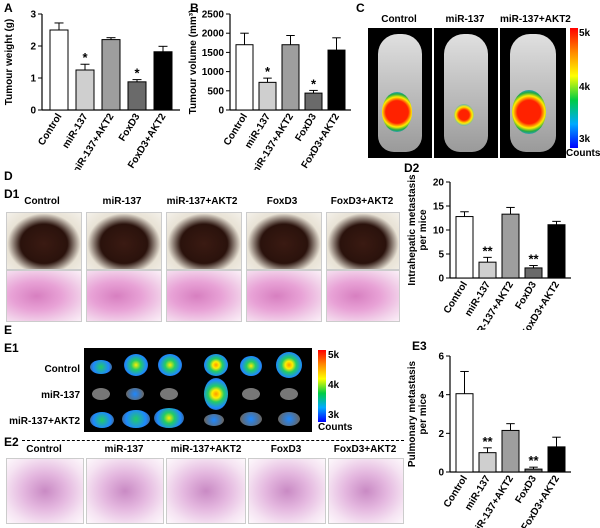  What do you see at coordinates (213, 440) in the screenshot?
I see `e-section-divider` at bounding box center [213, 440].